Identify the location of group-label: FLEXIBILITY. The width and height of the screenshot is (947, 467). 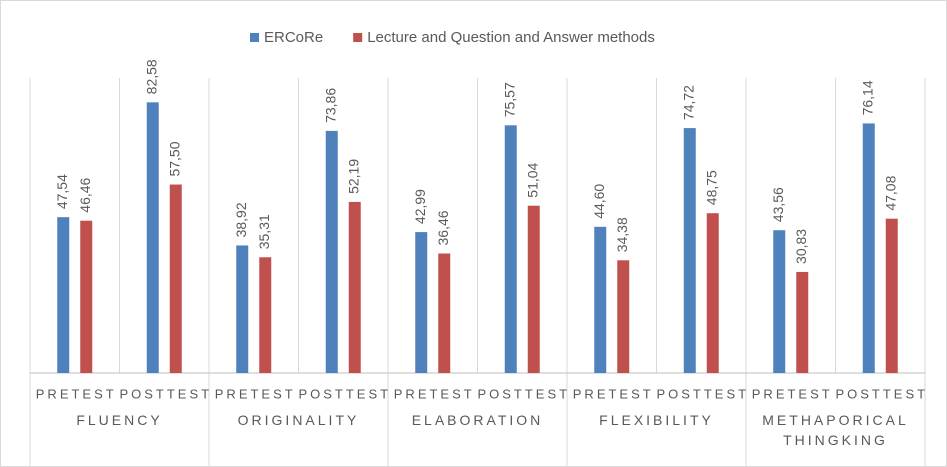
(656, 420).